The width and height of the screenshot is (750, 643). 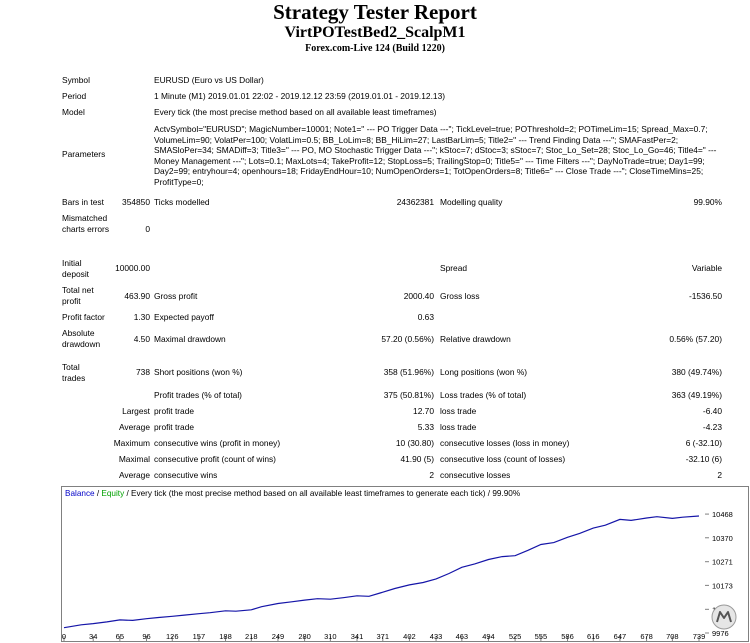 I want to click on maximum-label: Maximum, so click(x=131, y=443).